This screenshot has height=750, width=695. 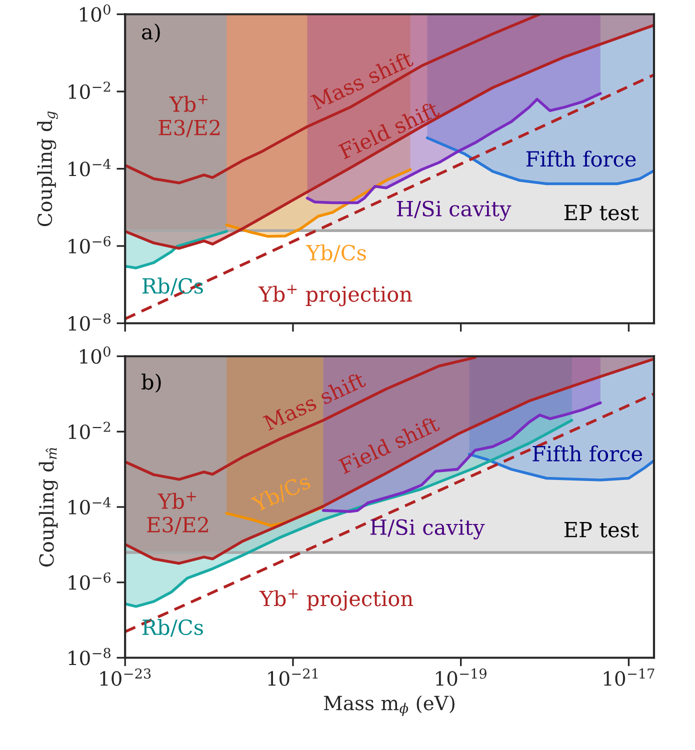 I want to click on y-axis-title: Coupling d$_{m̂}$, so click(x=48, y=507).